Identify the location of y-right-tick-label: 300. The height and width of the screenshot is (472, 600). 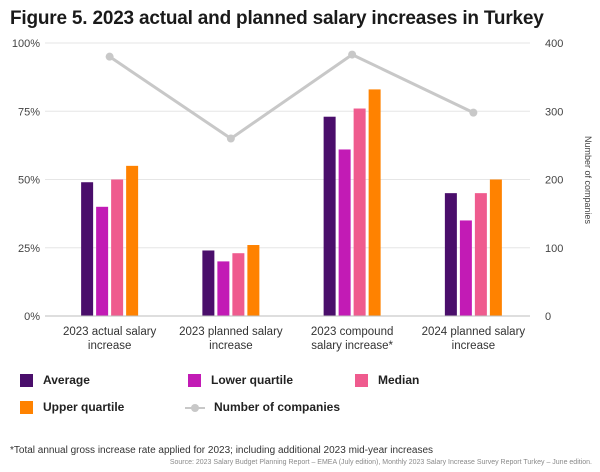
(554, 112).